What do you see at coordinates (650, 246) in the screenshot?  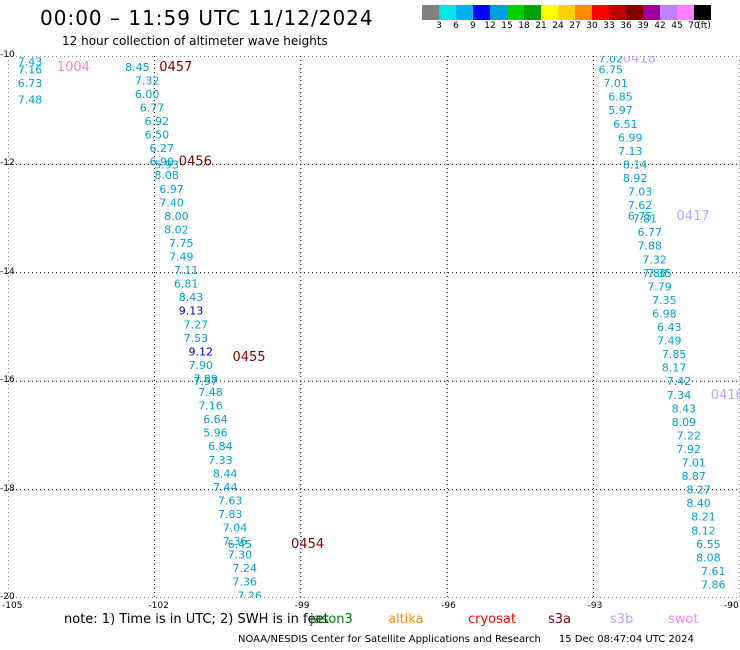 I see `wave-height-point: 7.88` at bounding box center [650, 246].